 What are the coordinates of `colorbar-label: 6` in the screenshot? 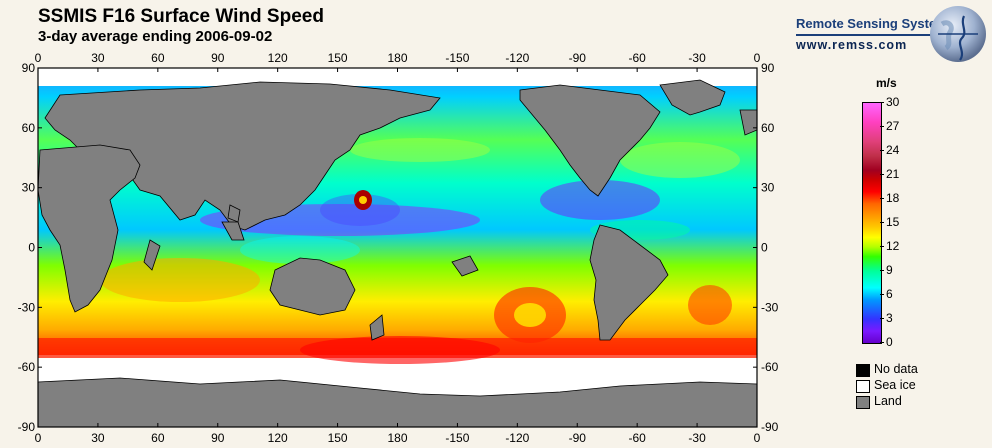 It's located at (889, 294).